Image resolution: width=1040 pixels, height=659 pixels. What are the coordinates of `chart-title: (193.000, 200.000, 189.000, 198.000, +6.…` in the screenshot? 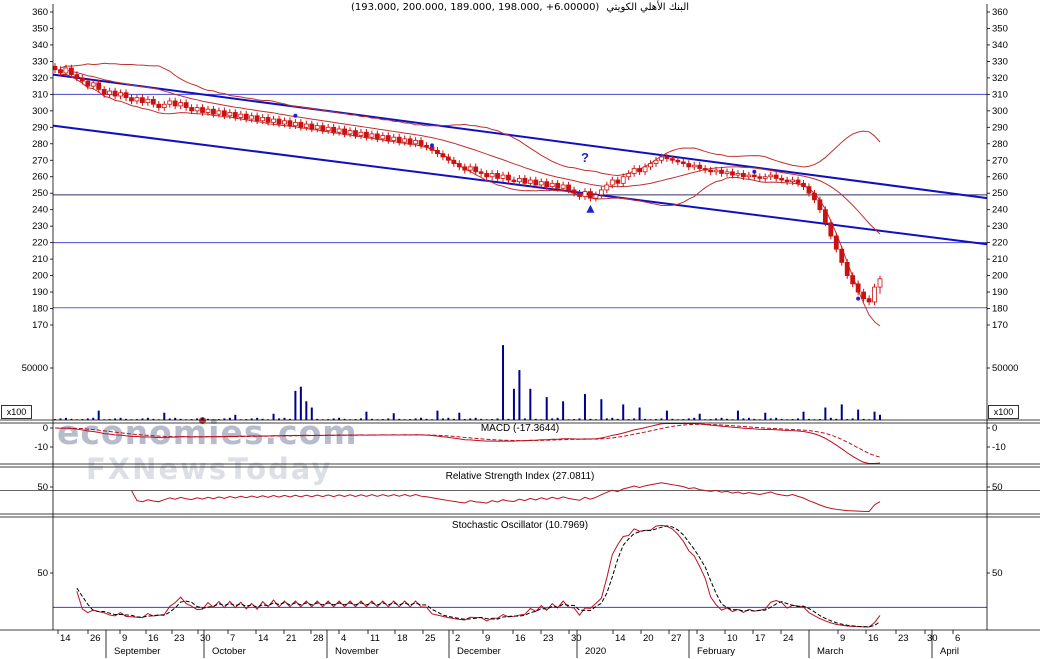 It's located at (520, 7).